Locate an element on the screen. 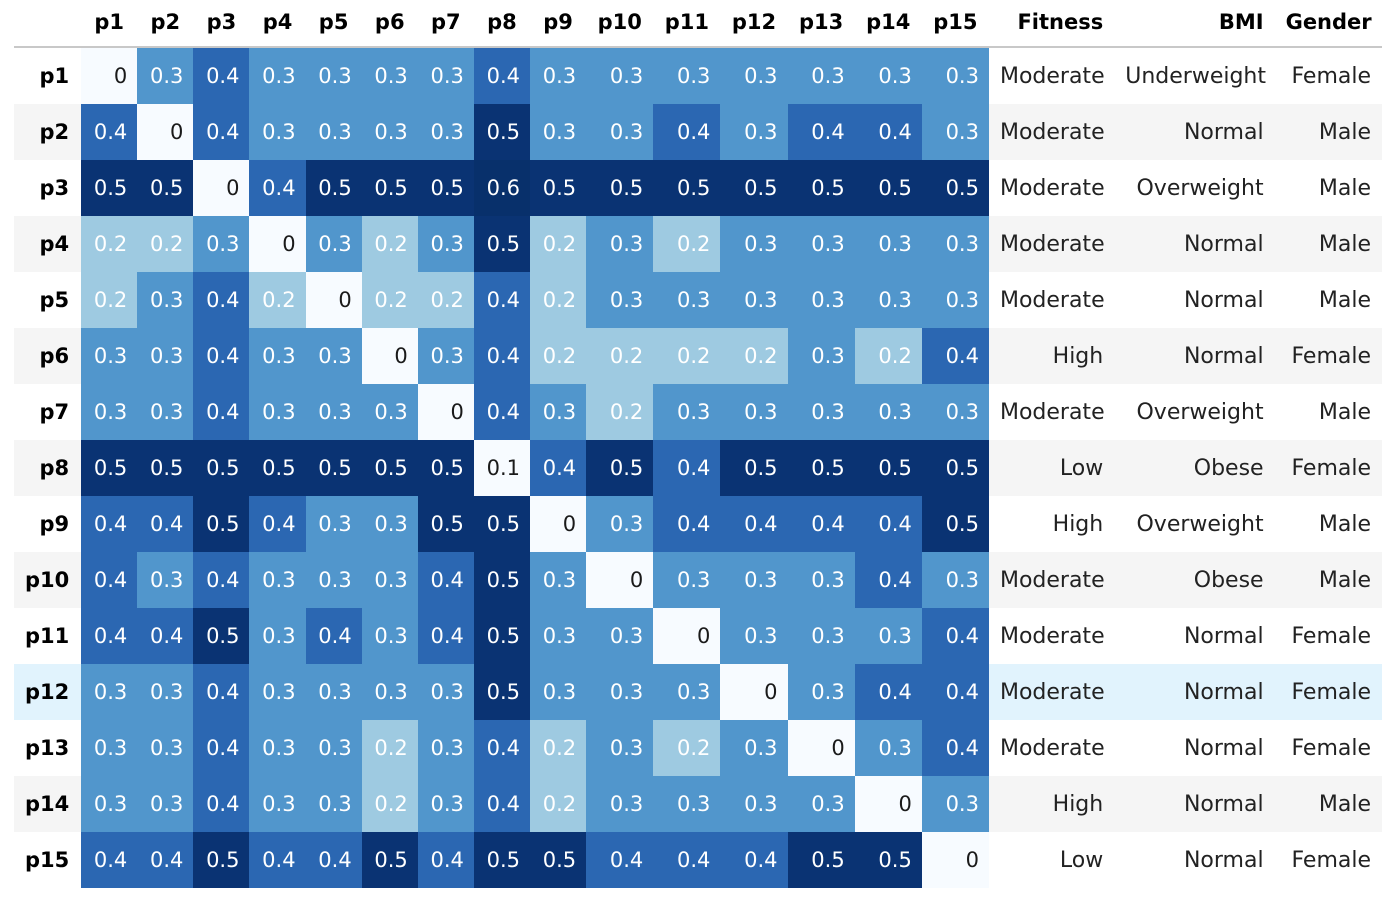  gender-cell: Male is located at coordinates (1328, 580).